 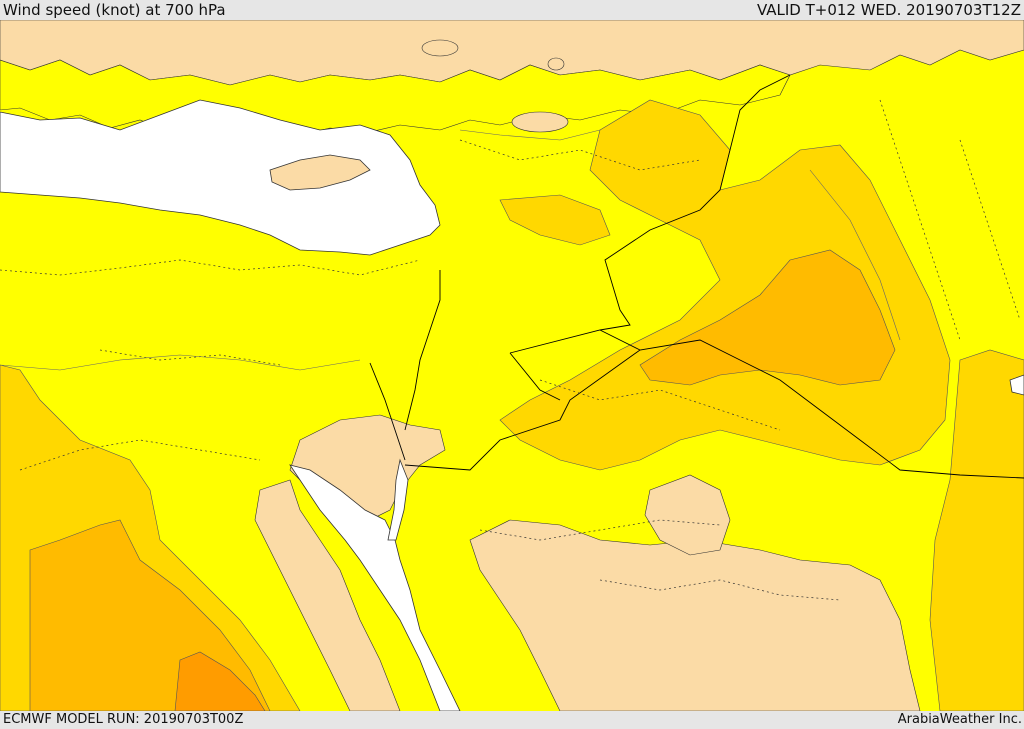 I want to click on red-sea, so click(x=375, y=587).